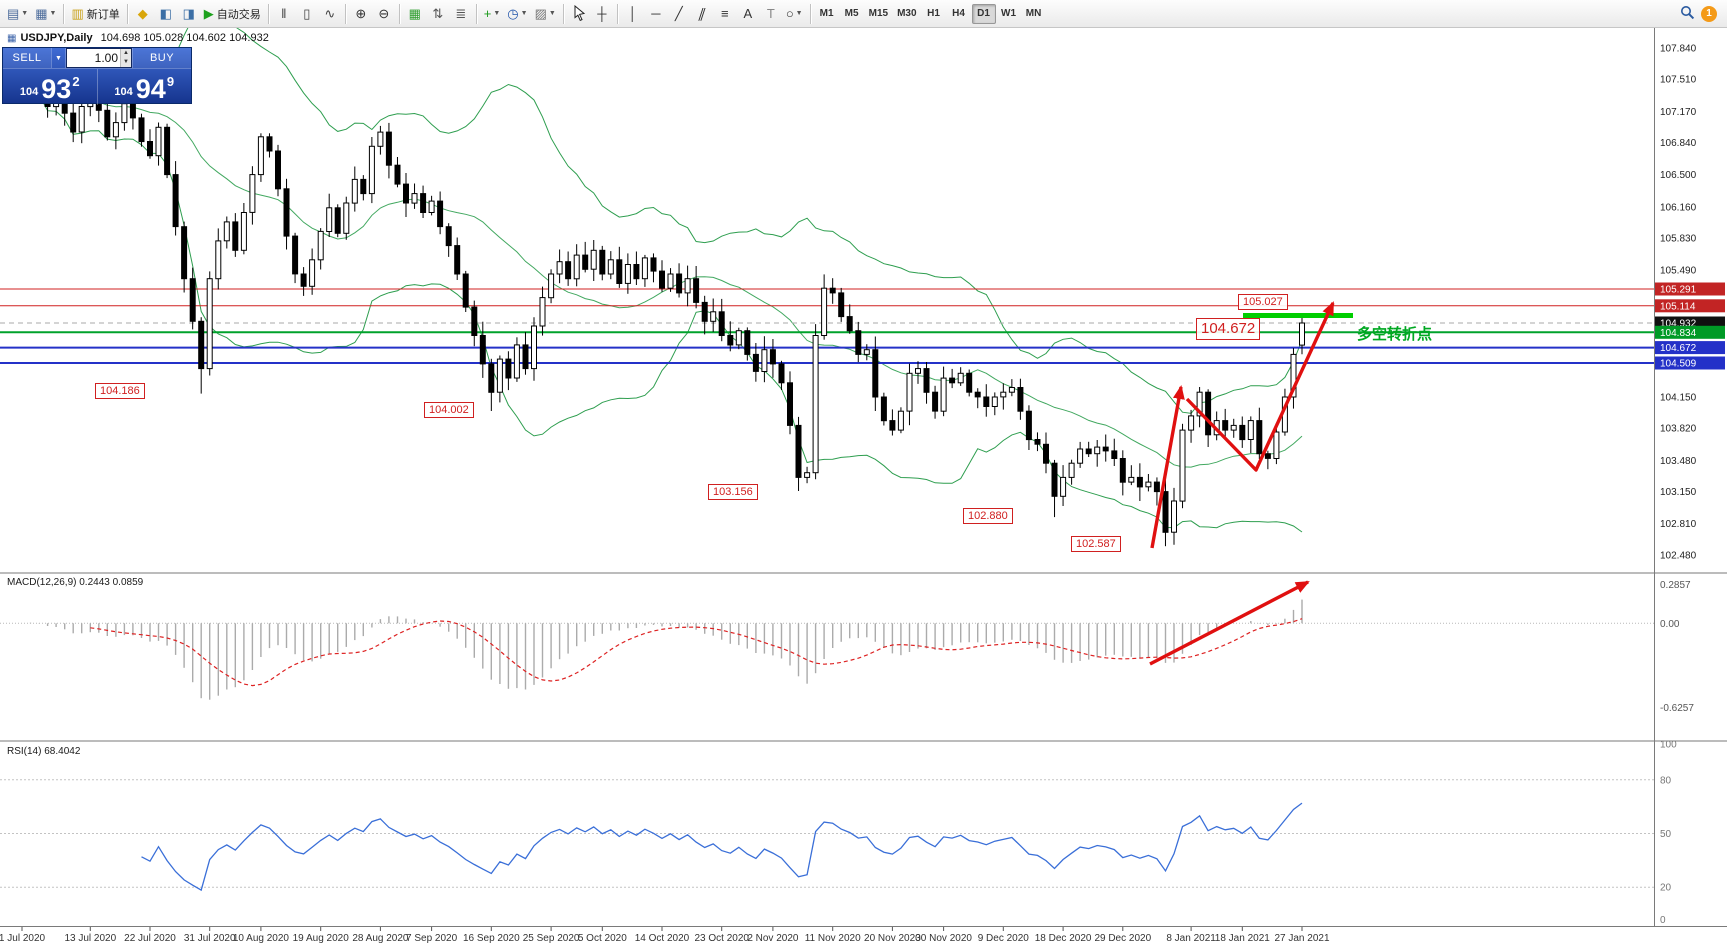  What do you see at coordinates (143, 14) in the screenshot?
I see `metaeditor-button: ◆` at bounding box center [143, 14].